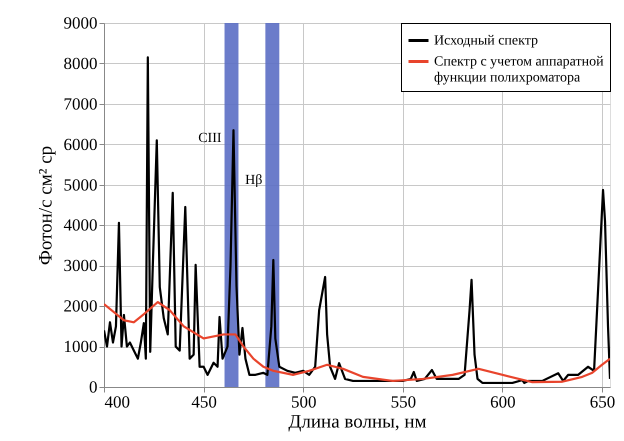 Image resolution: width=624 pixels, height=441 pixels. What do you see at coordinates (204, 402) in the screenshot?
I see `x-tick-label: 450` at bounding box center [204, 402].